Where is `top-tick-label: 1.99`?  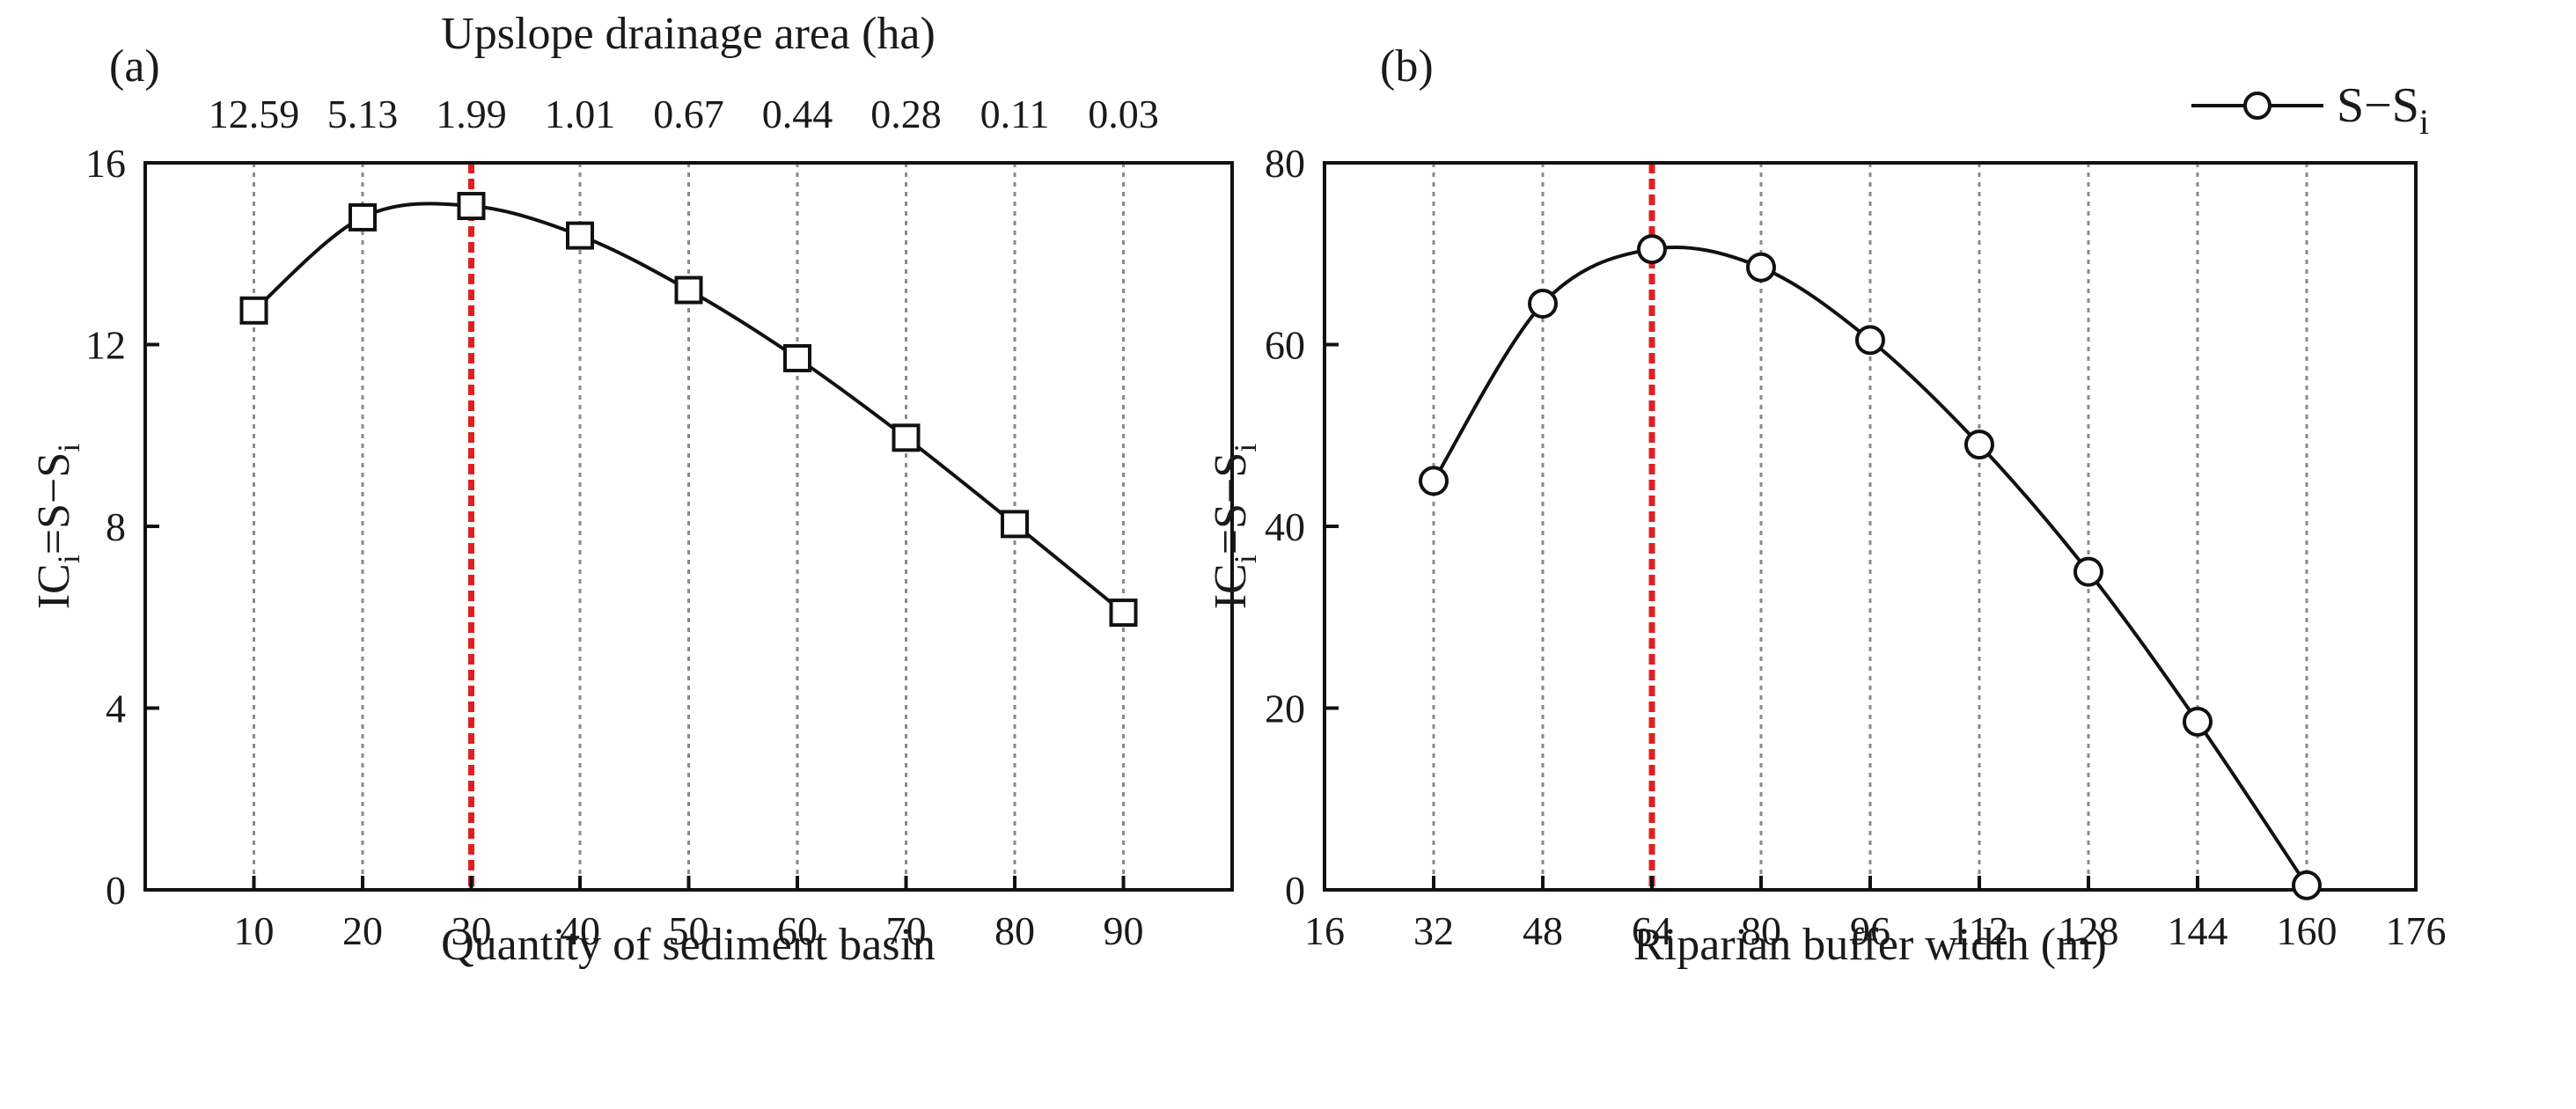 top-tick-label: 1.99 is located at coordinates (471, 114).